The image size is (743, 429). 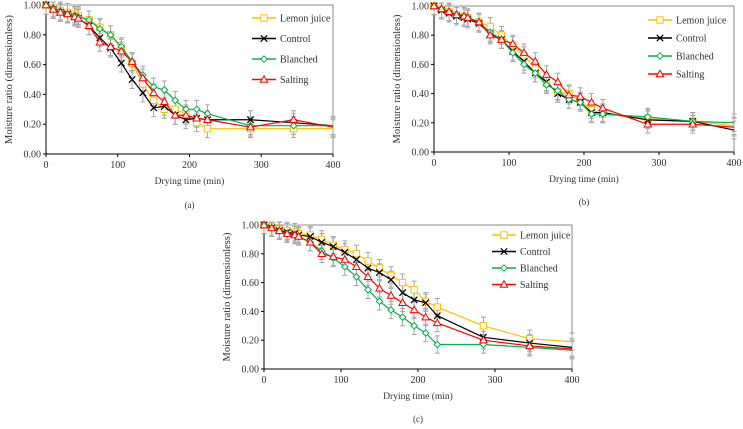 What do you see at coordinates (421, 153) in the screenshot?
I see `y-tick-label: 0.00` at bounding box center [421, 153].